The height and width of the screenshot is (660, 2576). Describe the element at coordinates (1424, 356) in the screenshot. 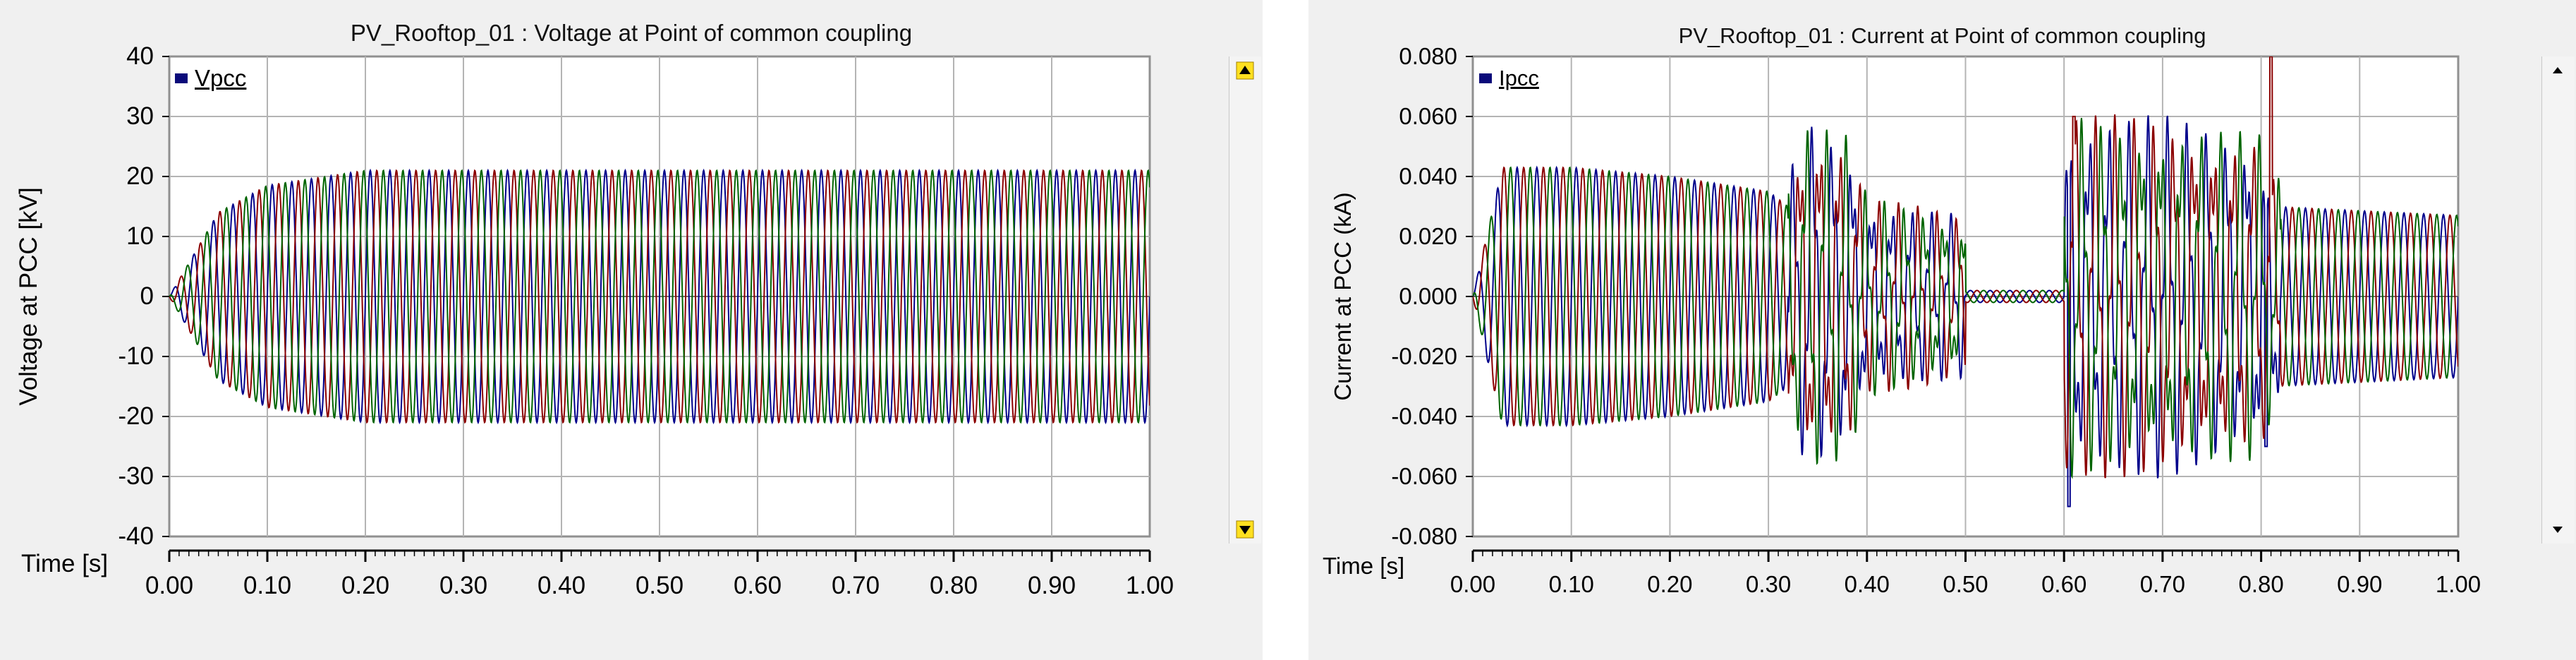

I see `y-tick-label: -0.020` at that location.